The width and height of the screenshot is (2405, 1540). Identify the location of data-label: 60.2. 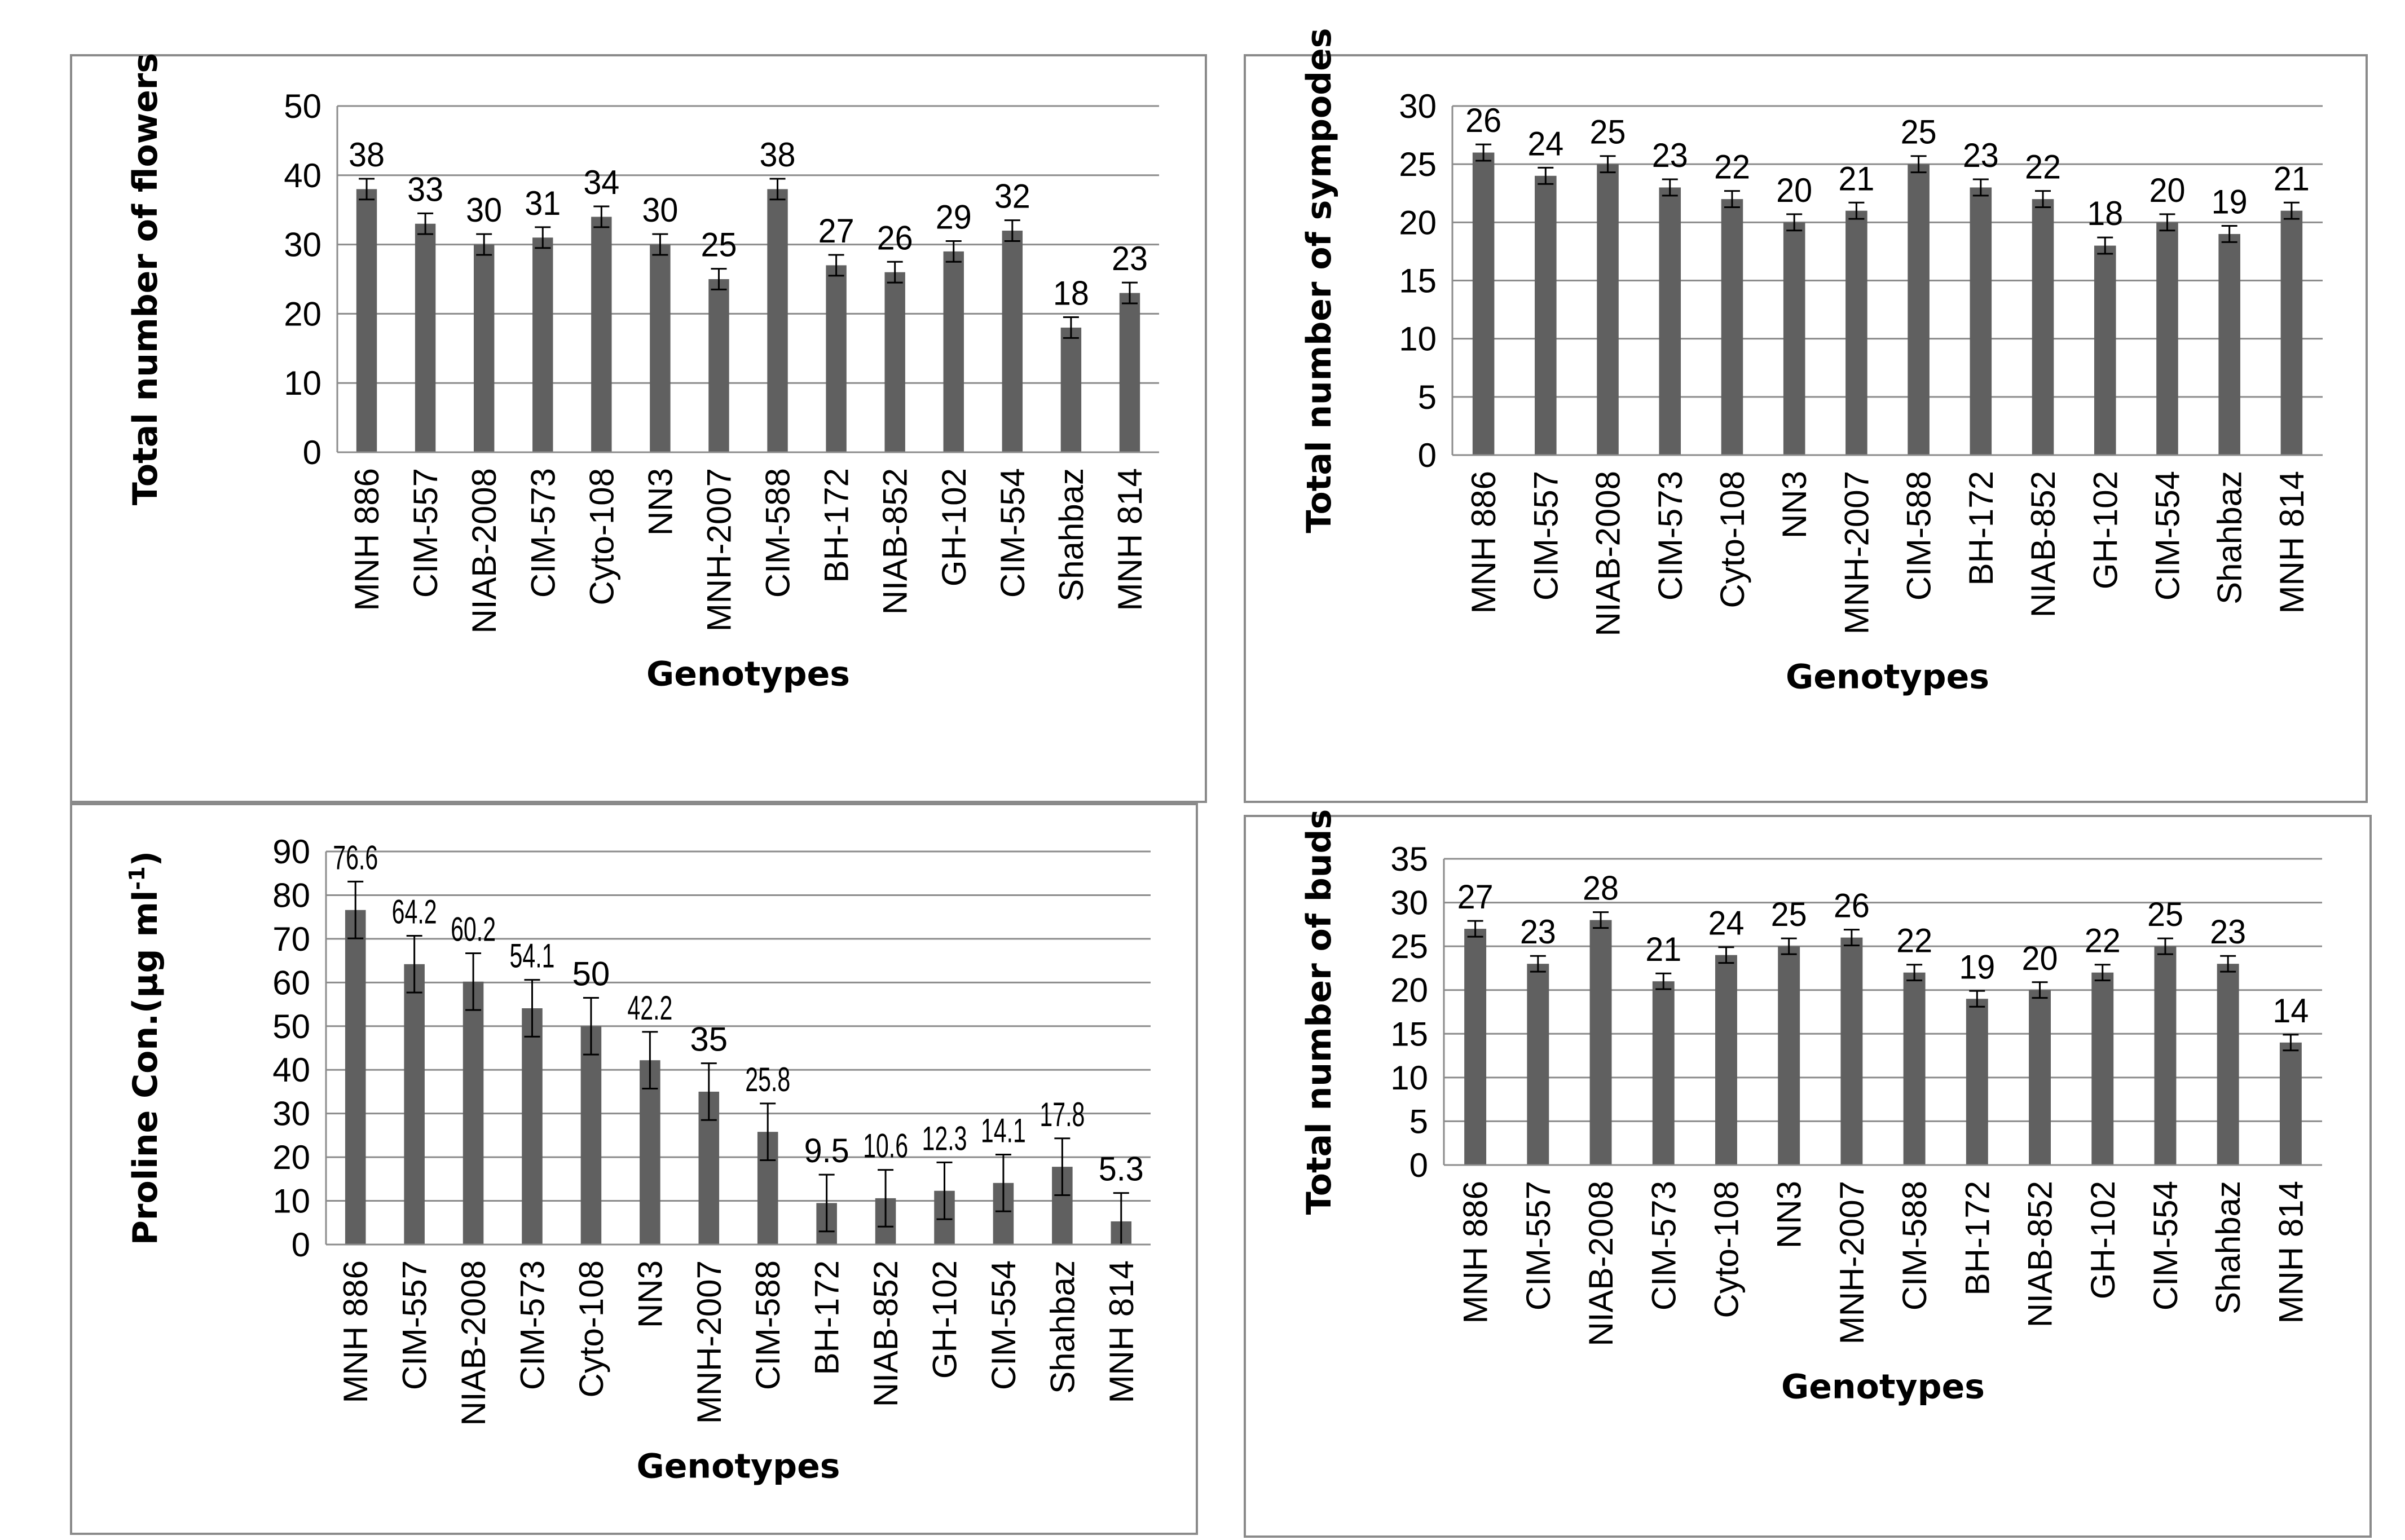
(473, 929).